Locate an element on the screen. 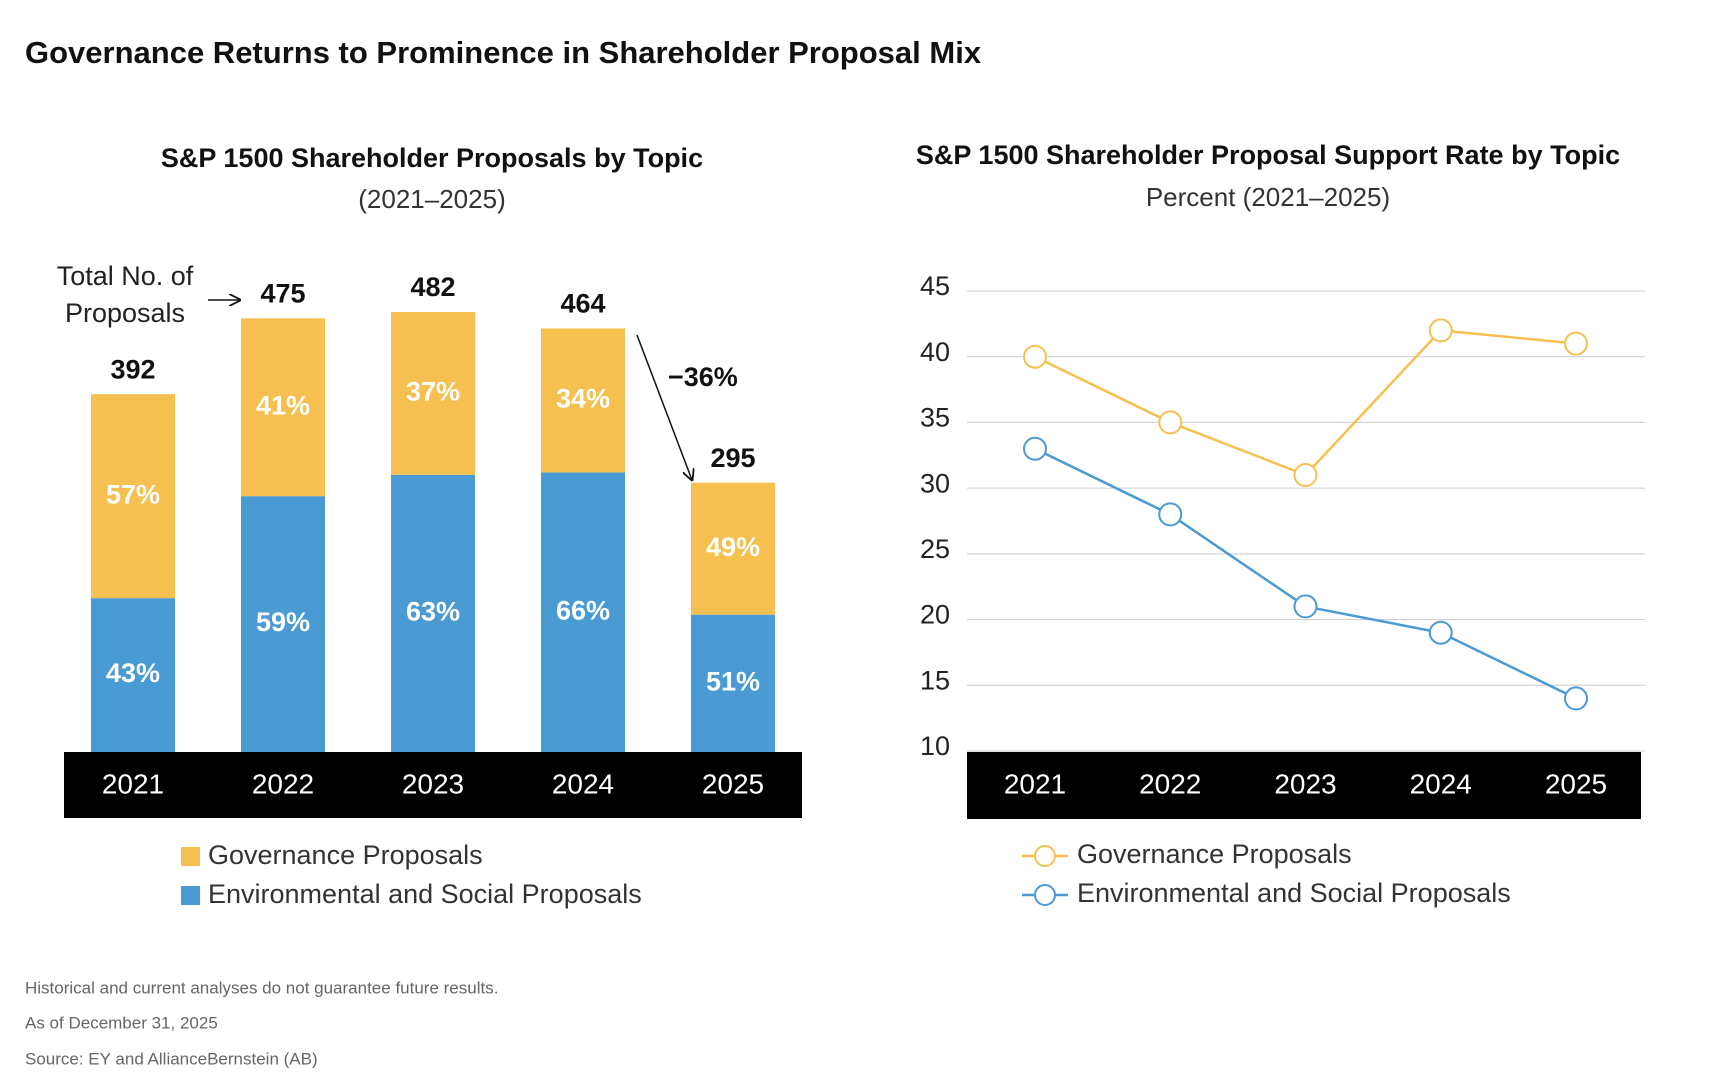 This screenshot has width=1714, height=1084. y-tick-label: 45 is located at coordinates (935, 286).